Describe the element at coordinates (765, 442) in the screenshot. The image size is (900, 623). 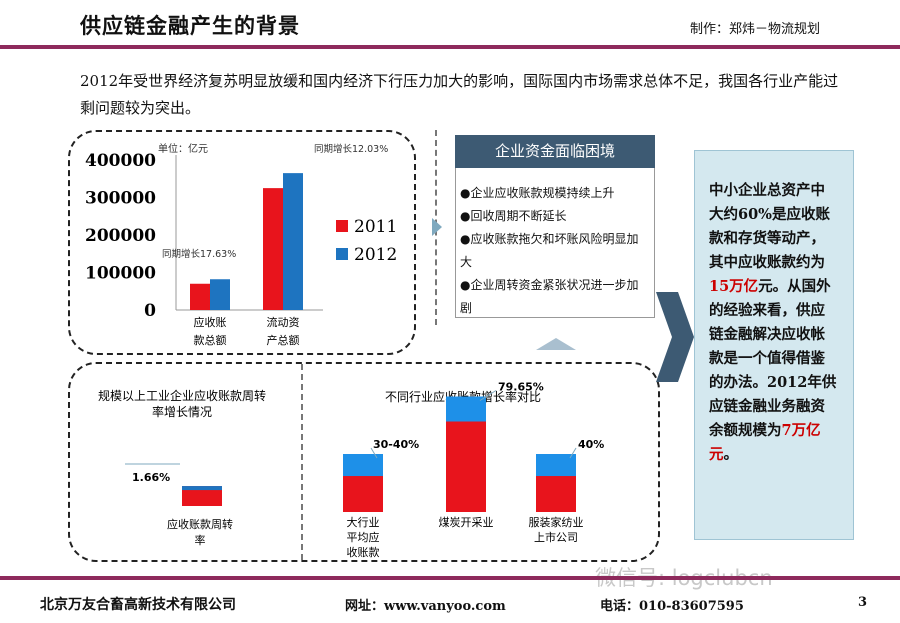
I see `highlight-scale: 7万亿元` at that location.